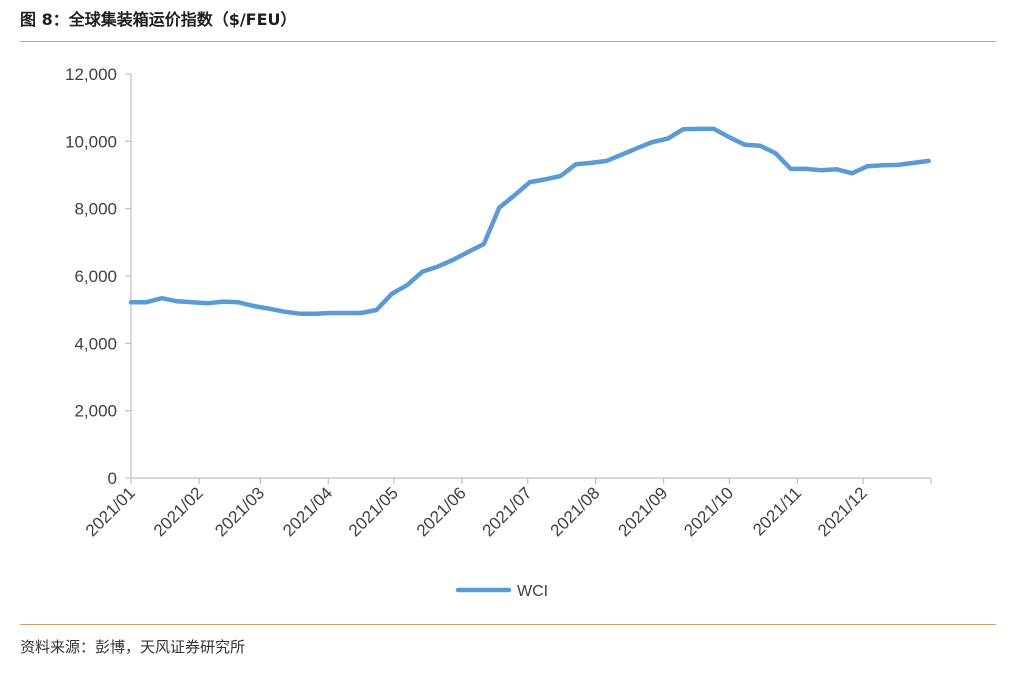 The width and height of the screenshot is (1010, 675). I want to click on legend-label: WCI, so click(532, 591).